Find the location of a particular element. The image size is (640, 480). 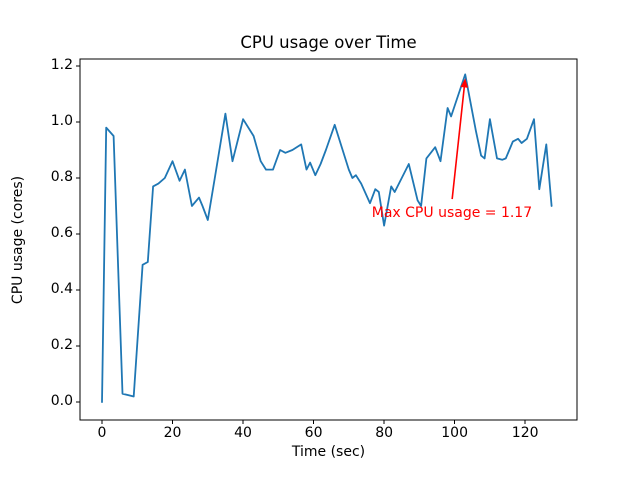

annotation-max-cpu-label: Max CPU usage = 1.17 is located at coordinates (452, 213).